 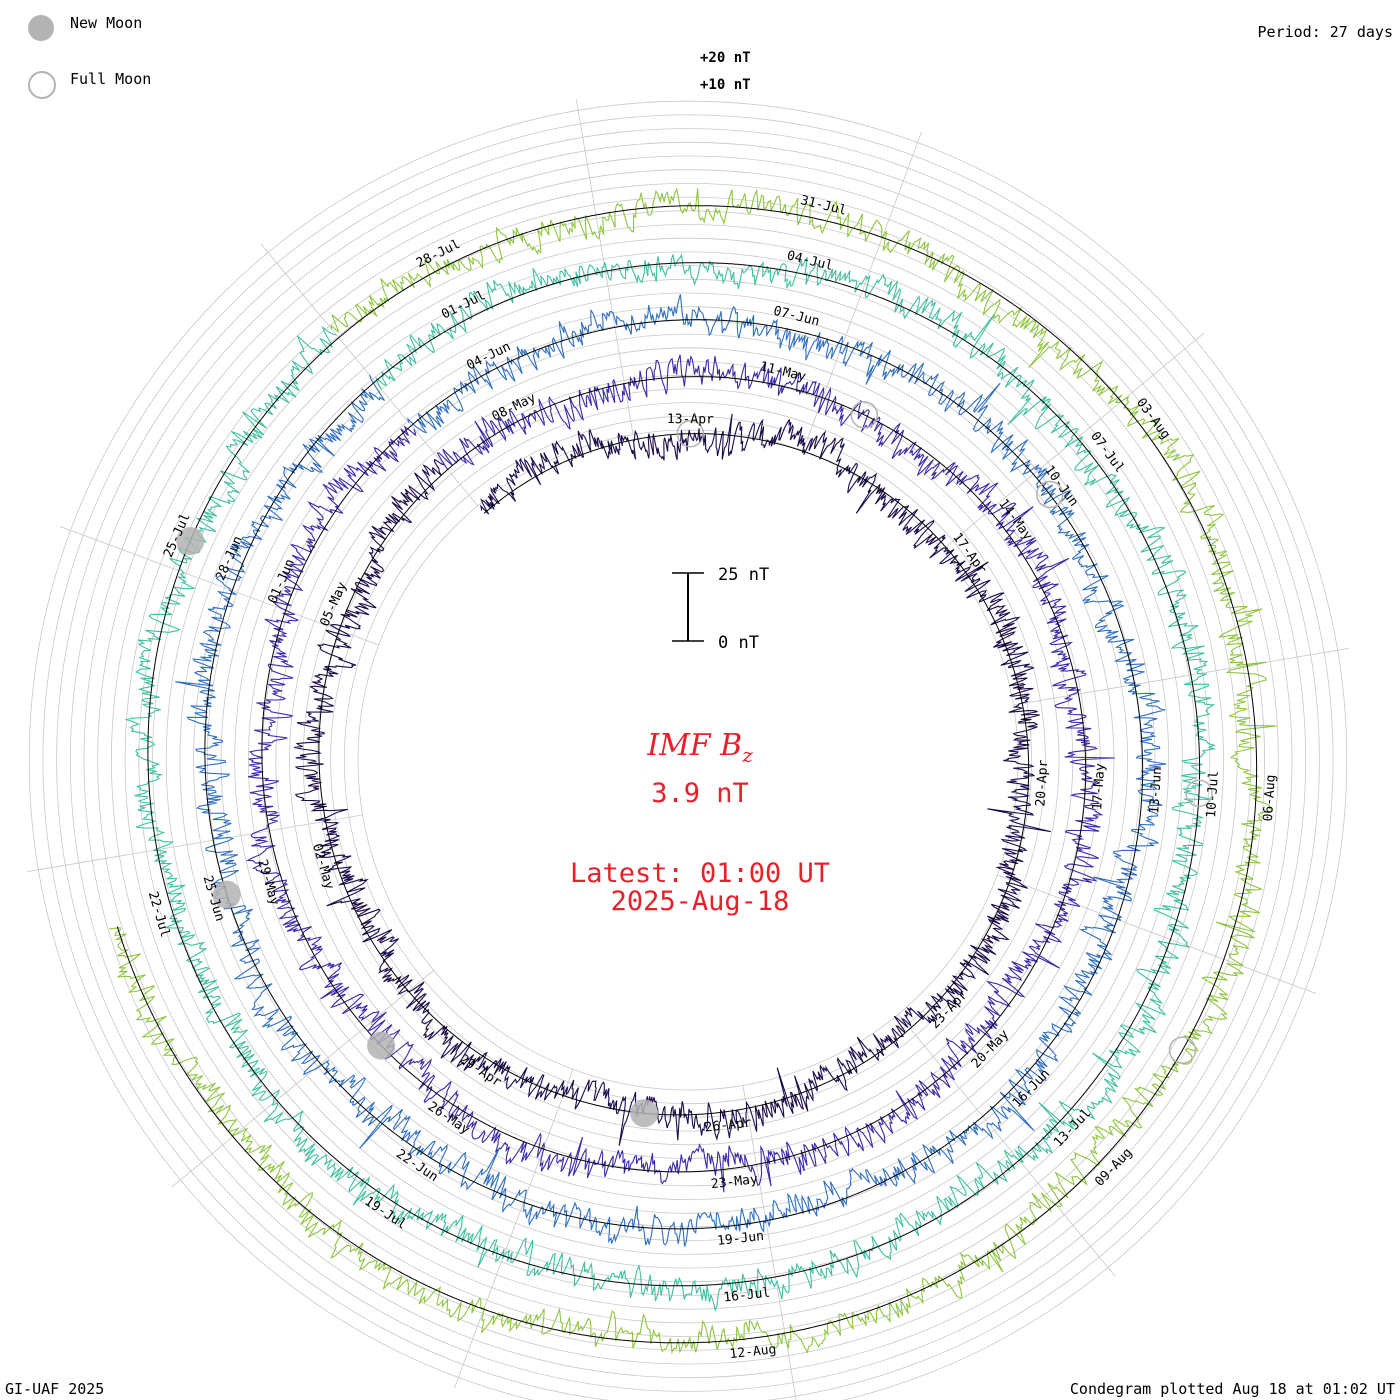 I want to click on date-tick-label: 03-Aug, so click(x=1153, y=418).